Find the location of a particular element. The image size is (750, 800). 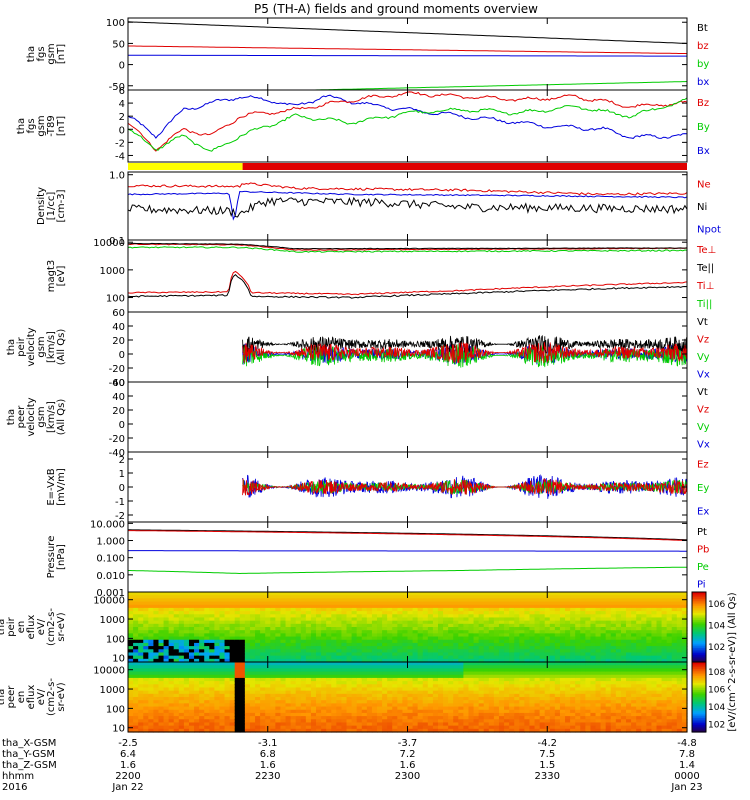

series-bx is located at coordinates (407, 116).